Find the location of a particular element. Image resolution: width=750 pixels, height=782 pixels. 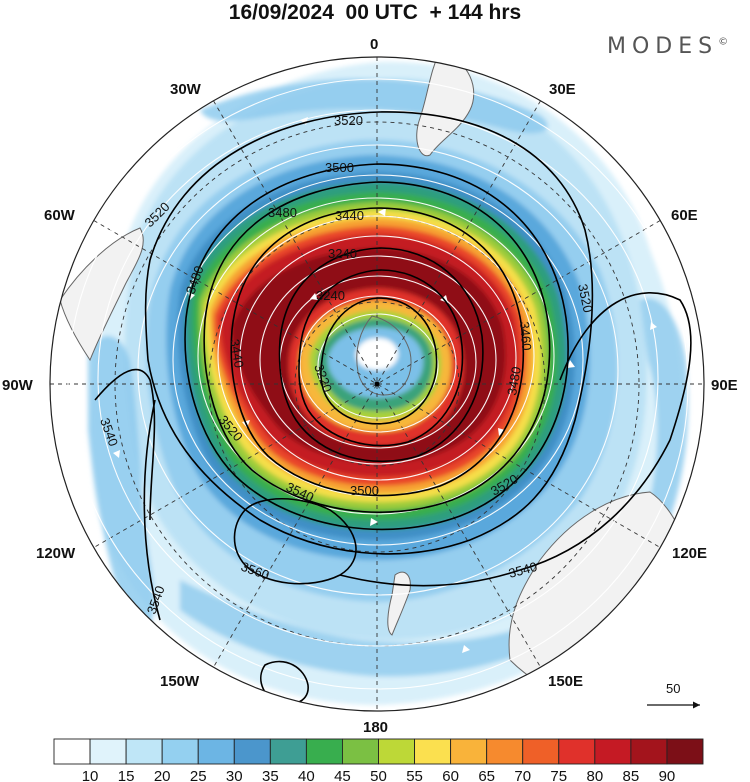

antarctic-coast is located at coordinates (384, 355).